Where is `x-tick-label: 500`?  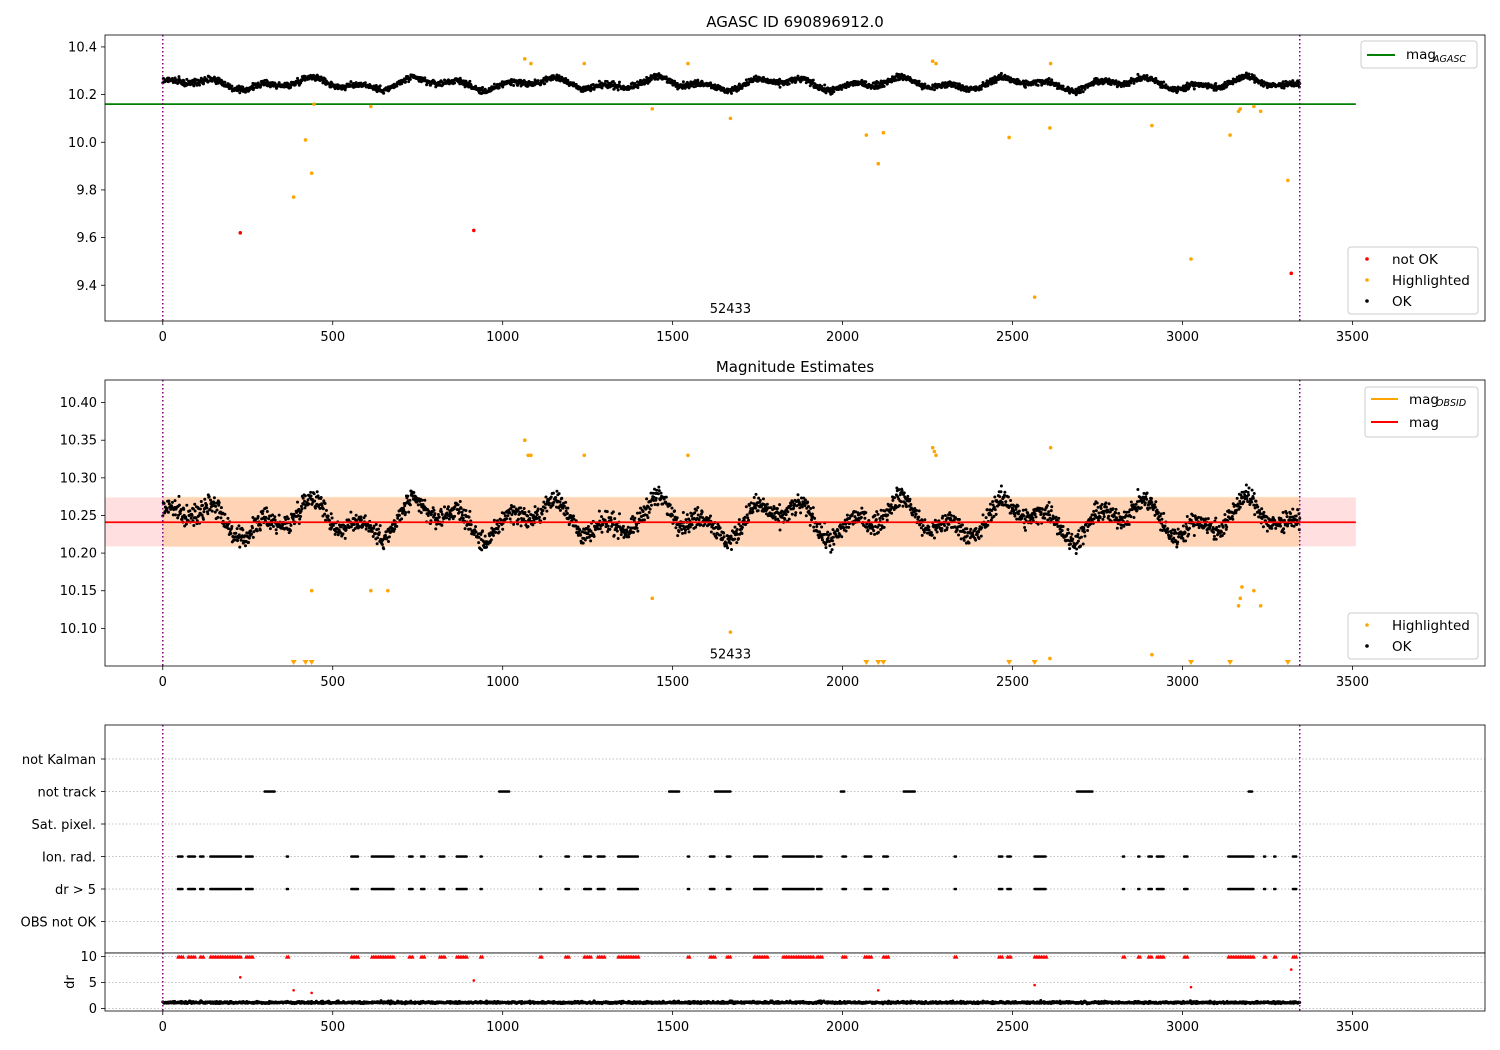 x-tick-label: 500 is located at coordinates (332, 682).